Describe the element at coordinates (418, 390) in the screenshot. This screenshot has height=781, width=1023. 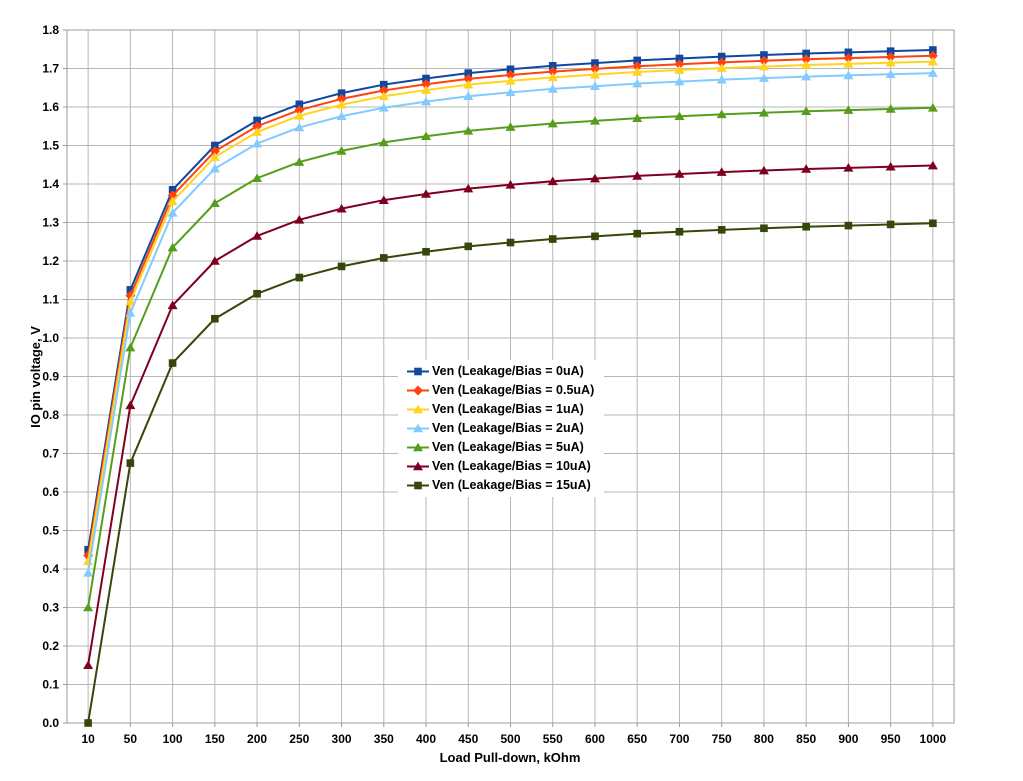
I see `legend-marker-diamond-icon` at that location.